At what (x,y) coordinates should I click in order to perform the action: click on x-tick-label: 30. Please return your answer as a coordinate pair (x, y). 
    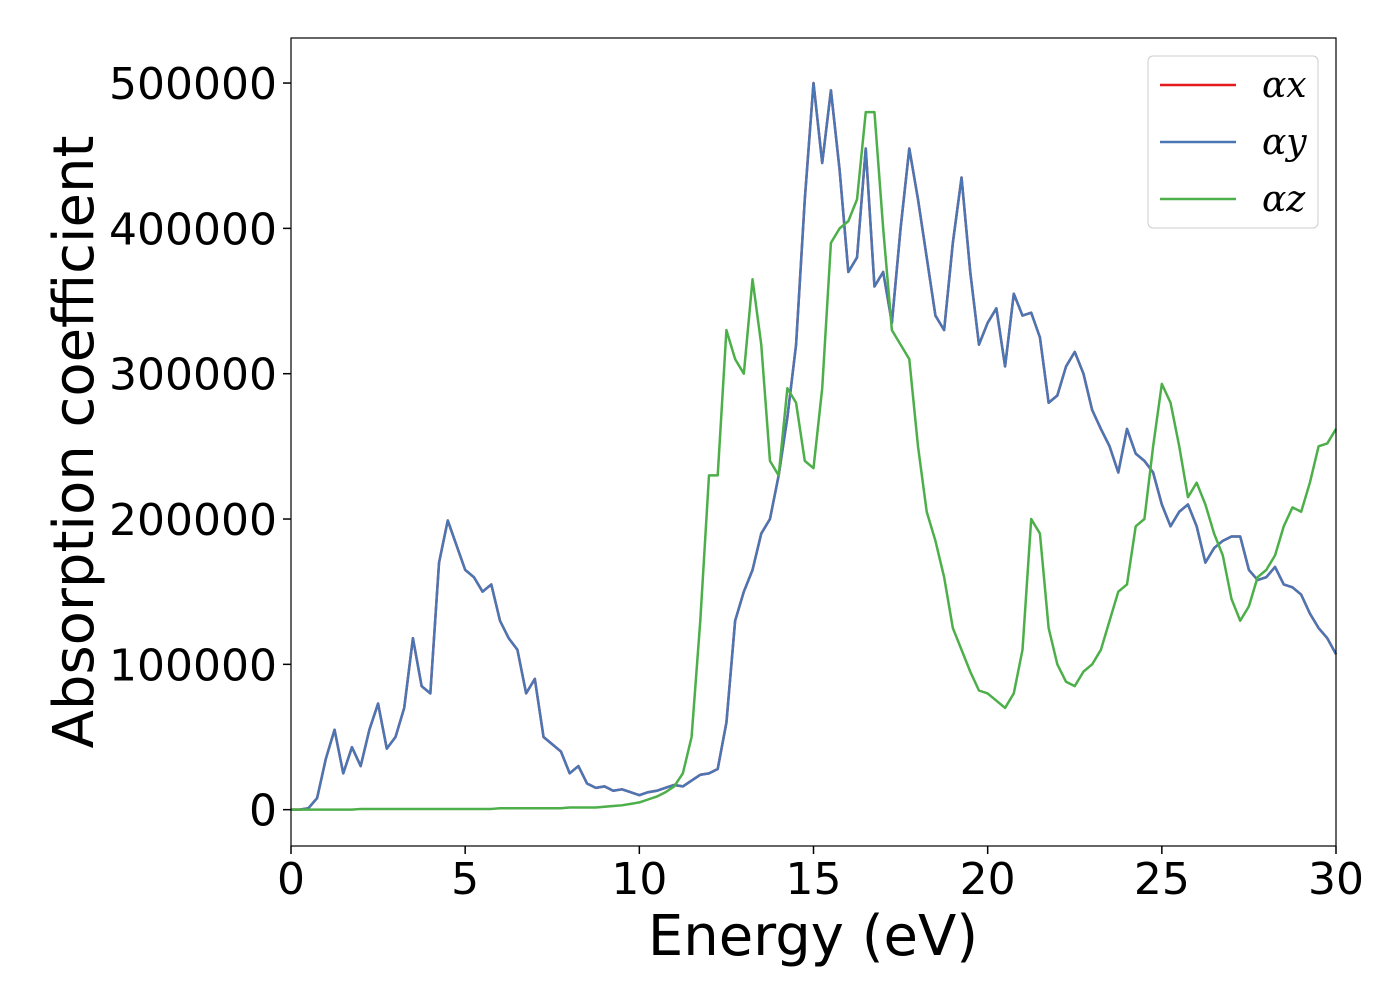
    Looking at the image, I should click on (1336, 879).